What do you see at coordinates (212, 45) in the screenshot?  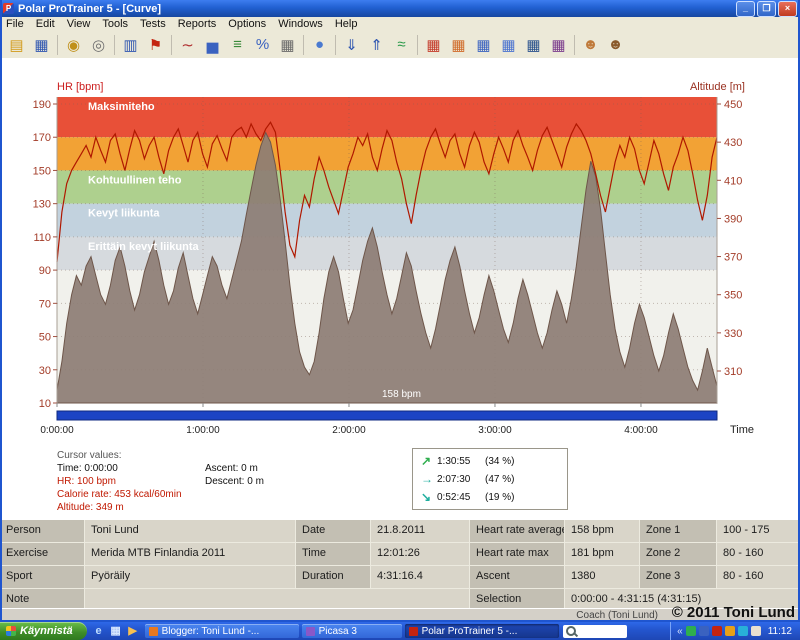 I see `bar-chart-icon: ▅` at bounding box center [212, 45].